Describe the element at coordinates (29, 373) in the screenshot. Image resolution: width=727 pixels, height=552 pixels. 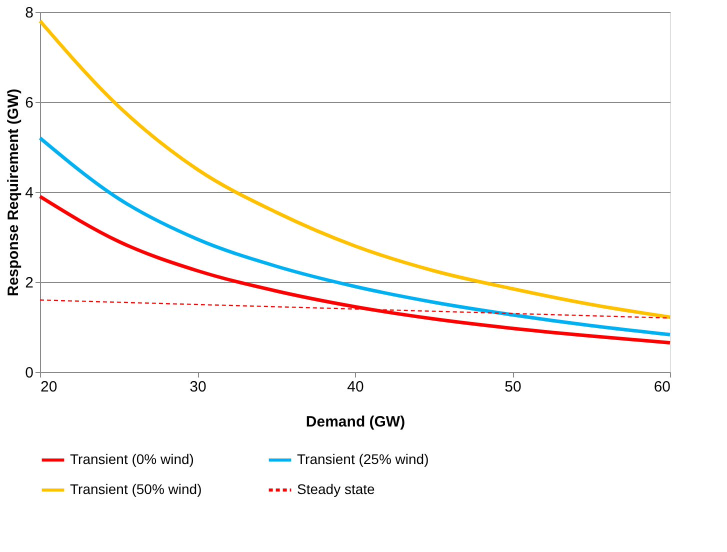
I see `y-tick-label: 0` at that location.